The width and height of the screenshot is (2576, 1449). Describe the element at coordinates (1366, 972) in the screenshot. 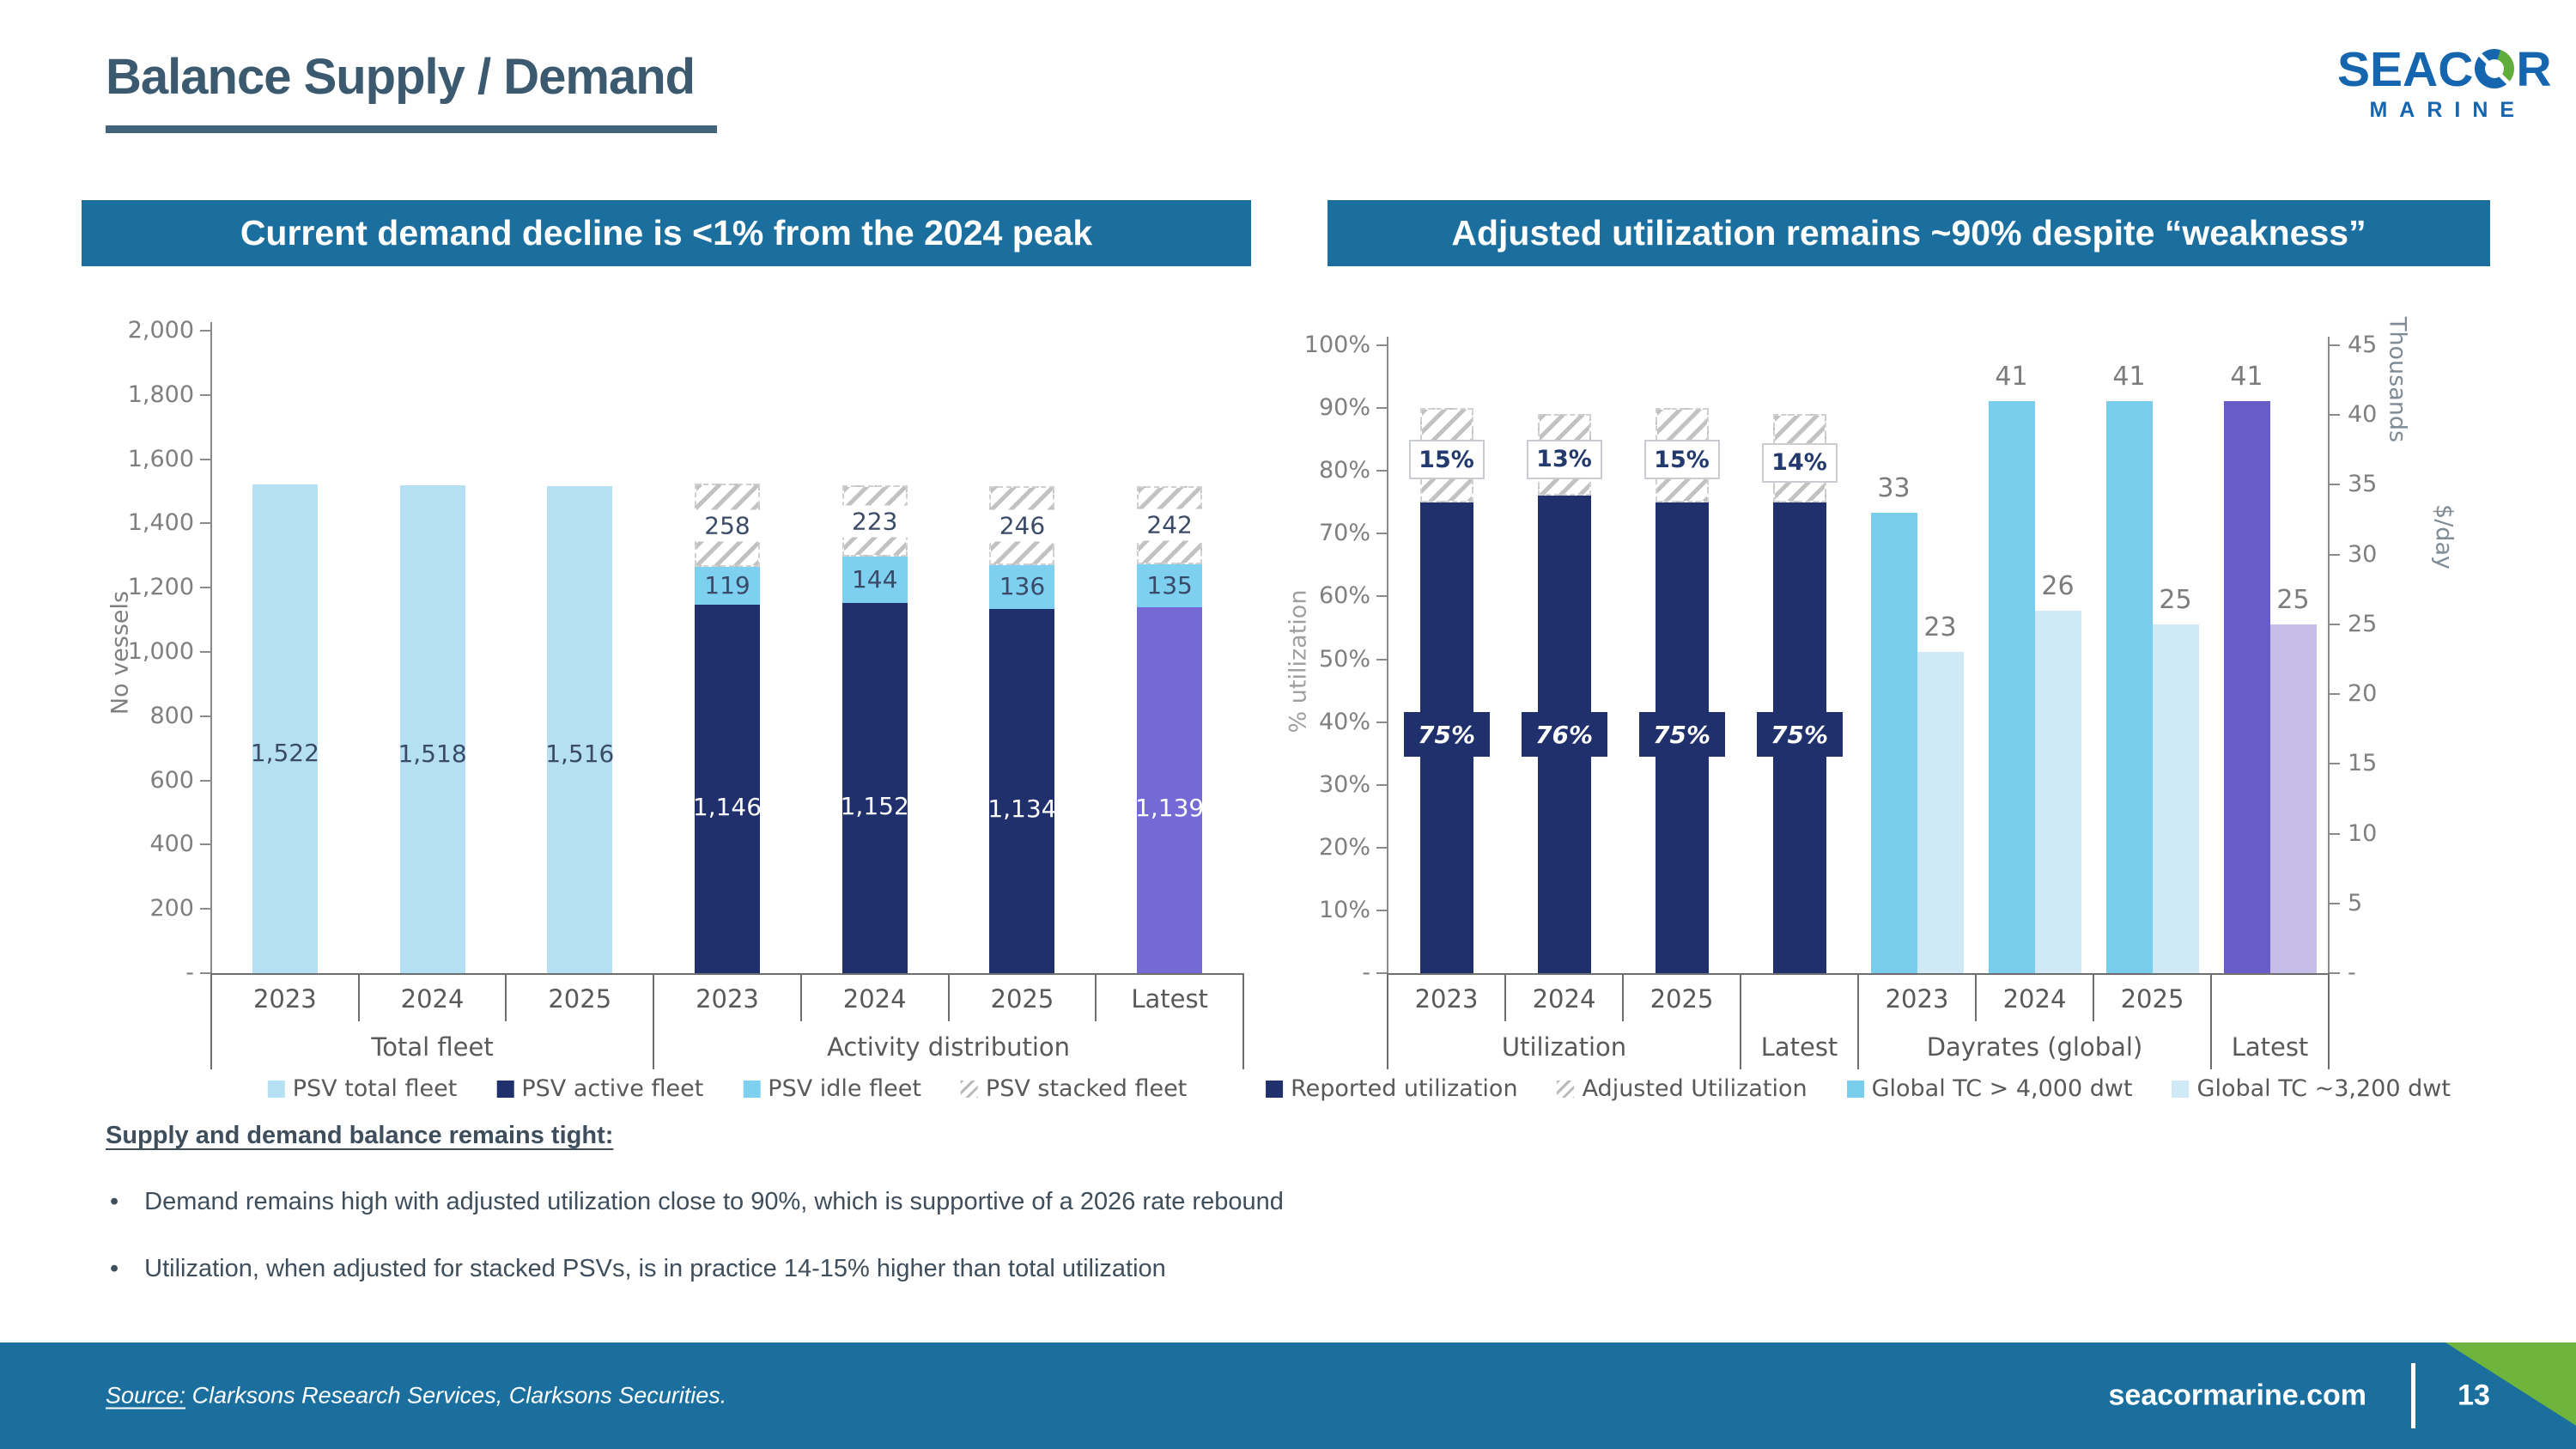

I see `axis-tick-label: -` at that location.